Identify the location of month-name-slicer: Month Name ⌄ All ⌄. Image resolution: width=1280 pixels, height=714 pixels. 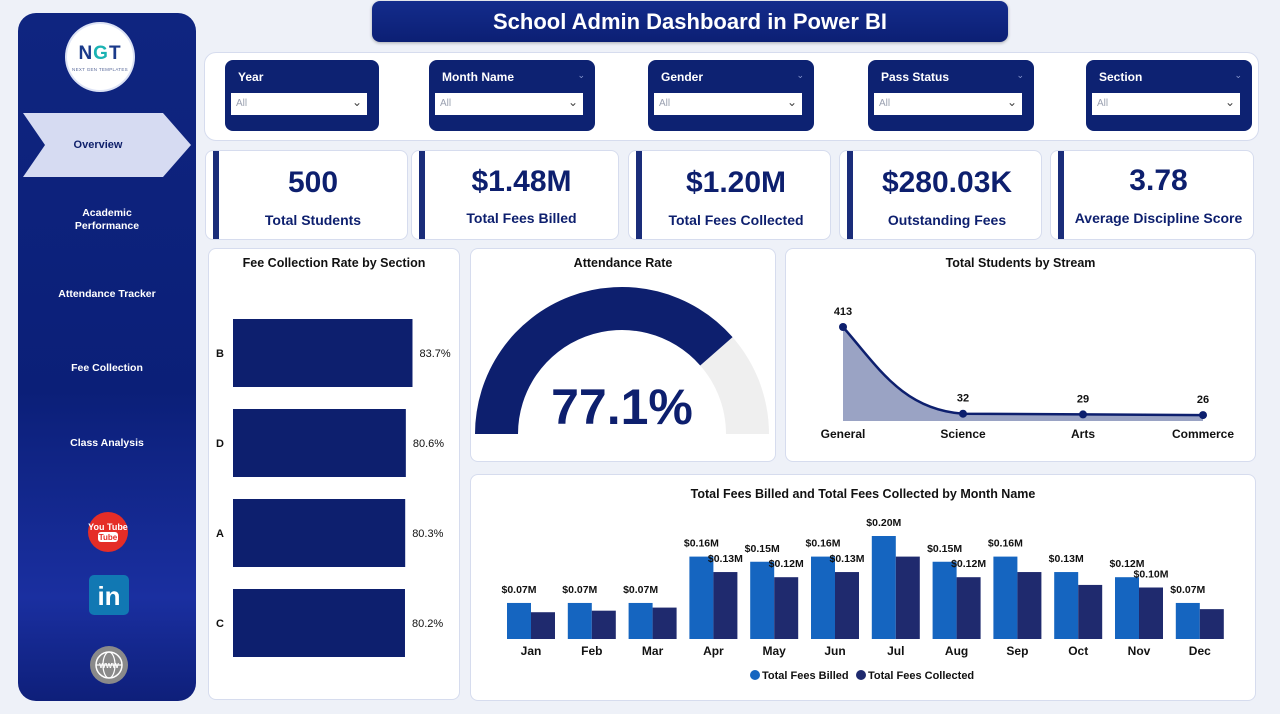
(512, 95).